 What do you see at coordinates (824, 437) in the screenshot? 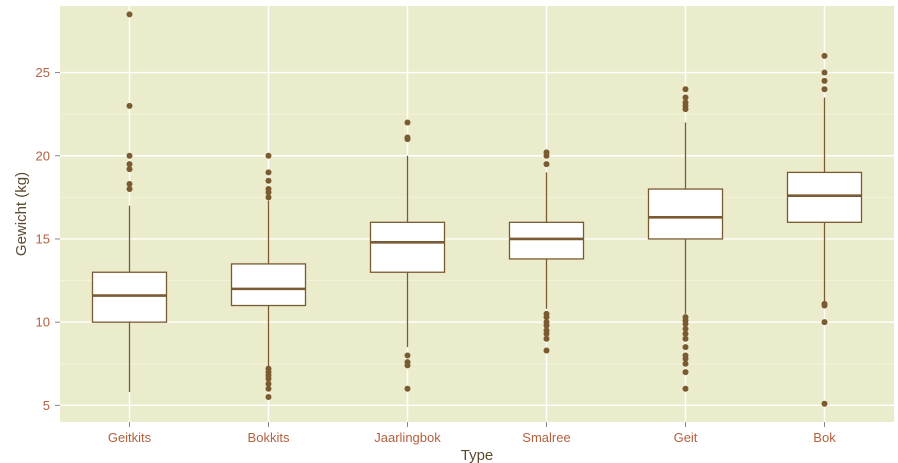
I see `x-tick-label: Bok` at bounding box center [824, 437].